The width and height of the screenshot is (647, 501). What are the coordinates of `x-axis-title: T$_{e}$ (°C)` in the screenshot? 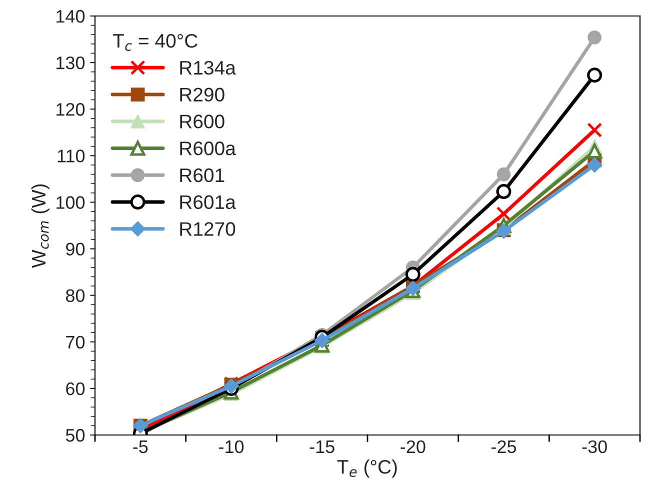 It's located at (367, 468).